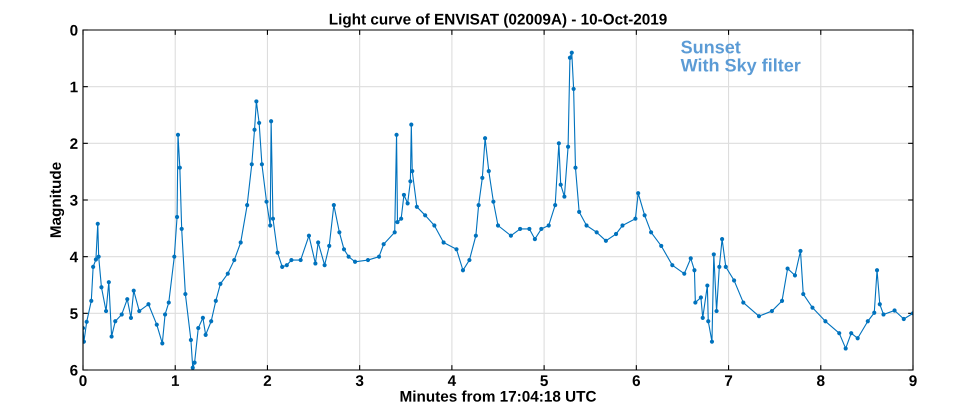 This screenshot has width=976, height=414. Describe the element at coordinates (74, 30) in the screenshot. I see `y-tick-label: 0` at that location.